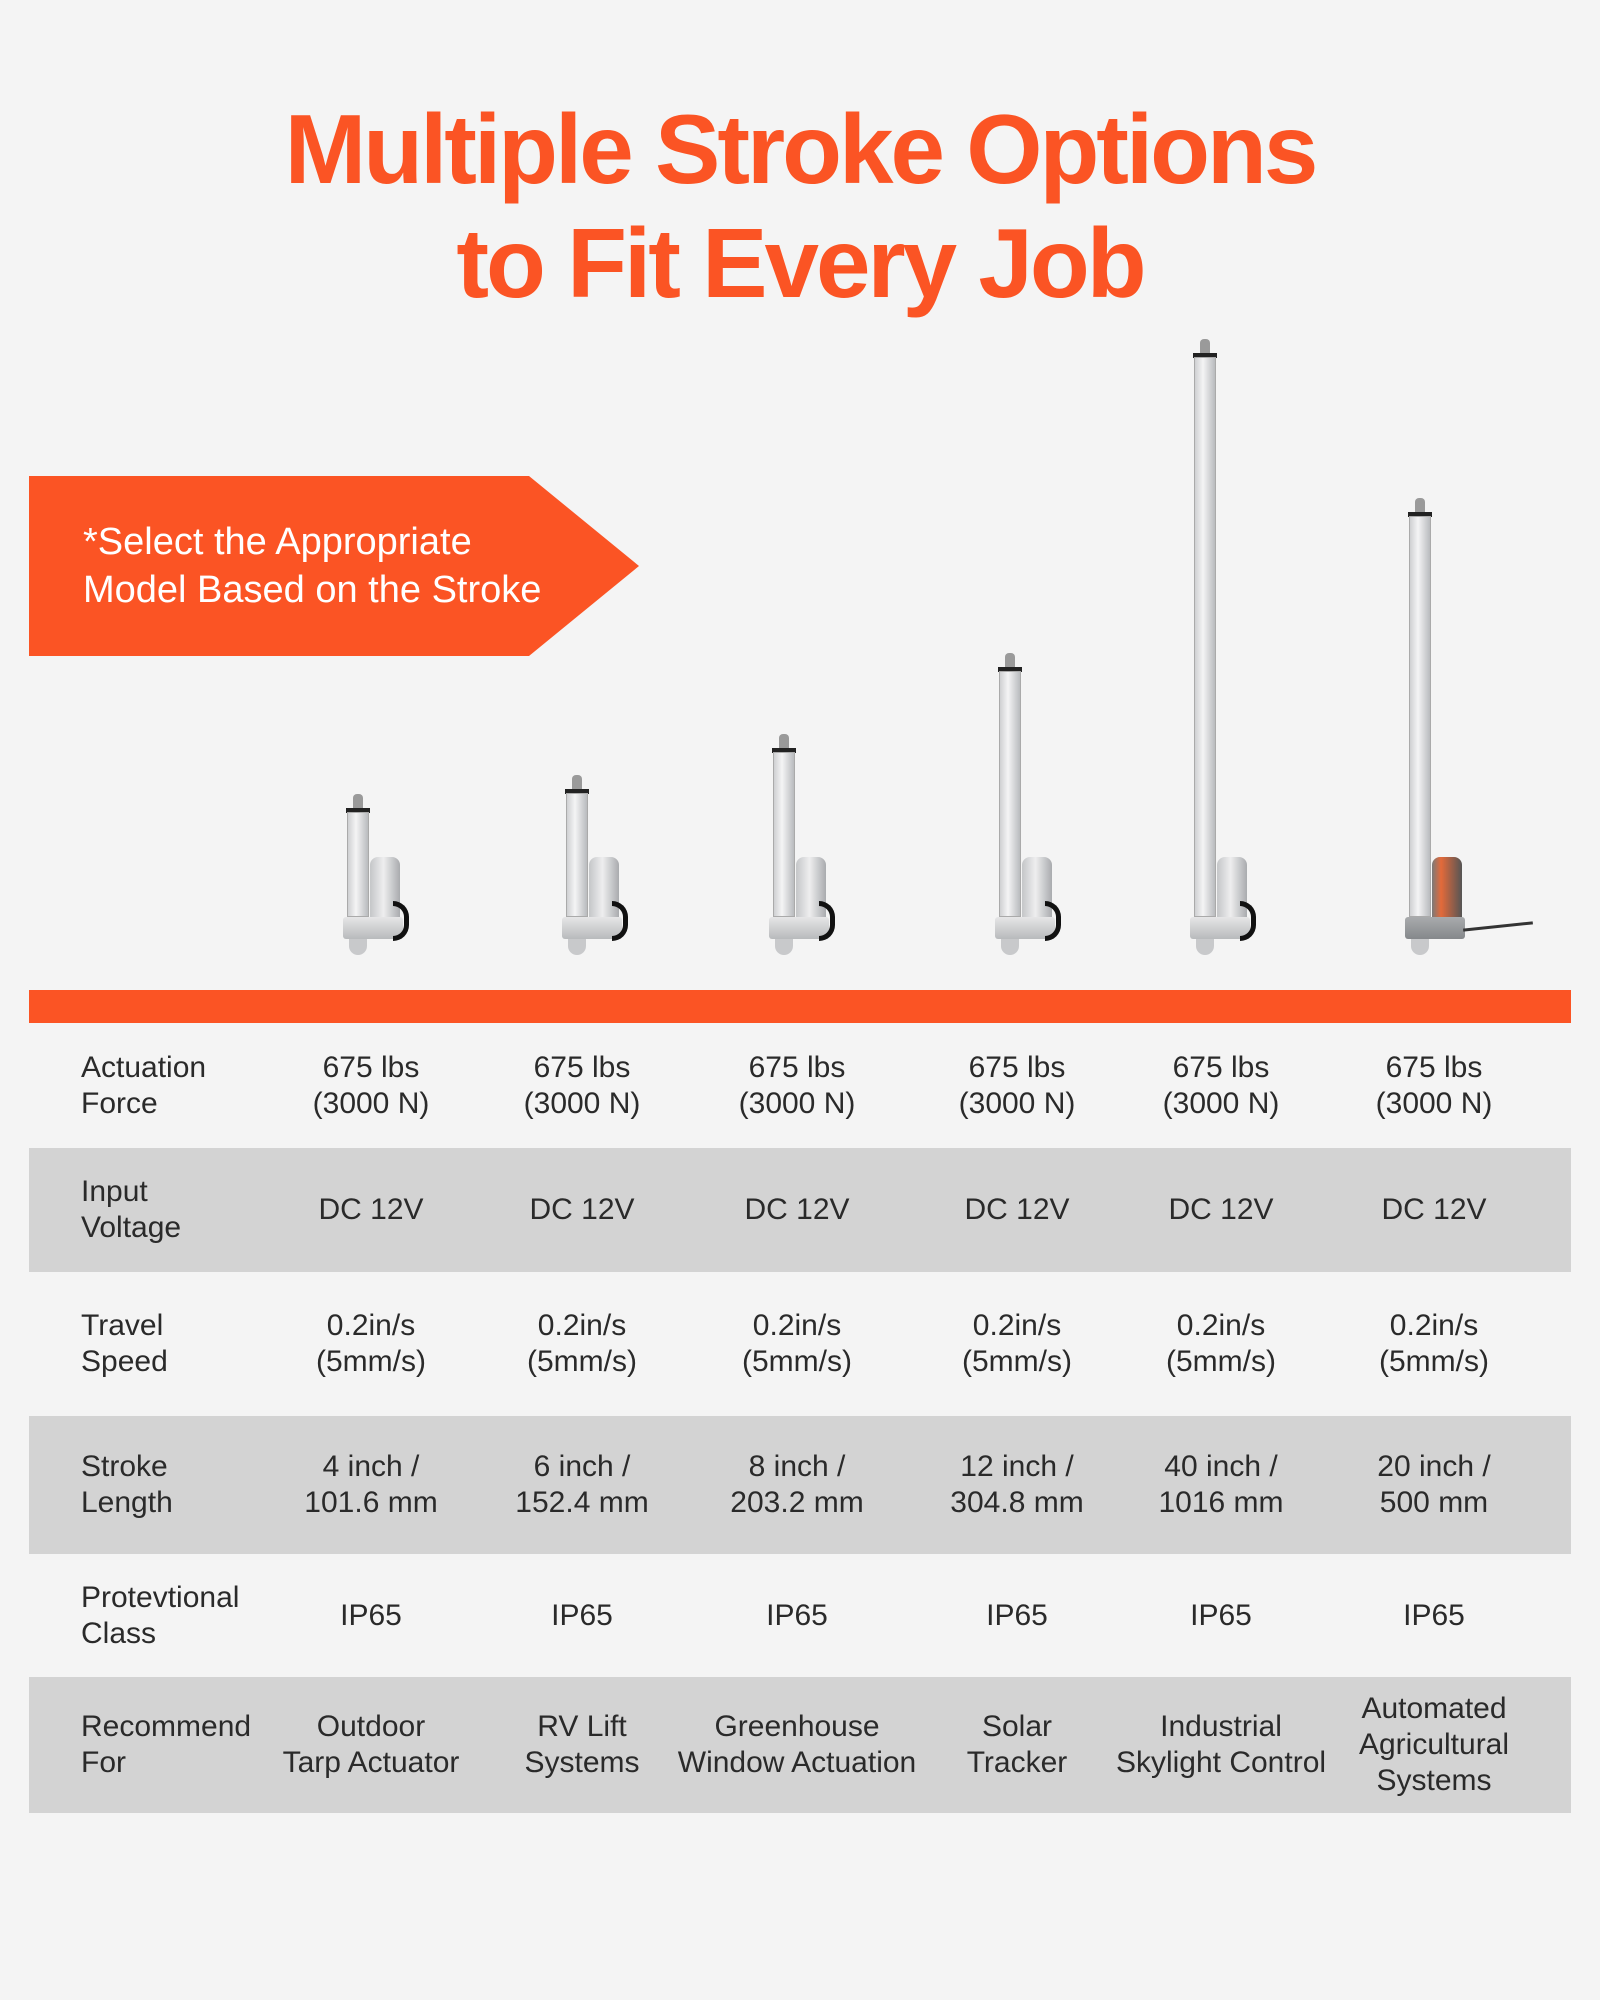 The image size is (1600, 2000). What do you see at coordinates (797, 1744) in the screenshot?
I see `table-cell: Greenhouse Window Actuation` at bounding box center [797, 1744].